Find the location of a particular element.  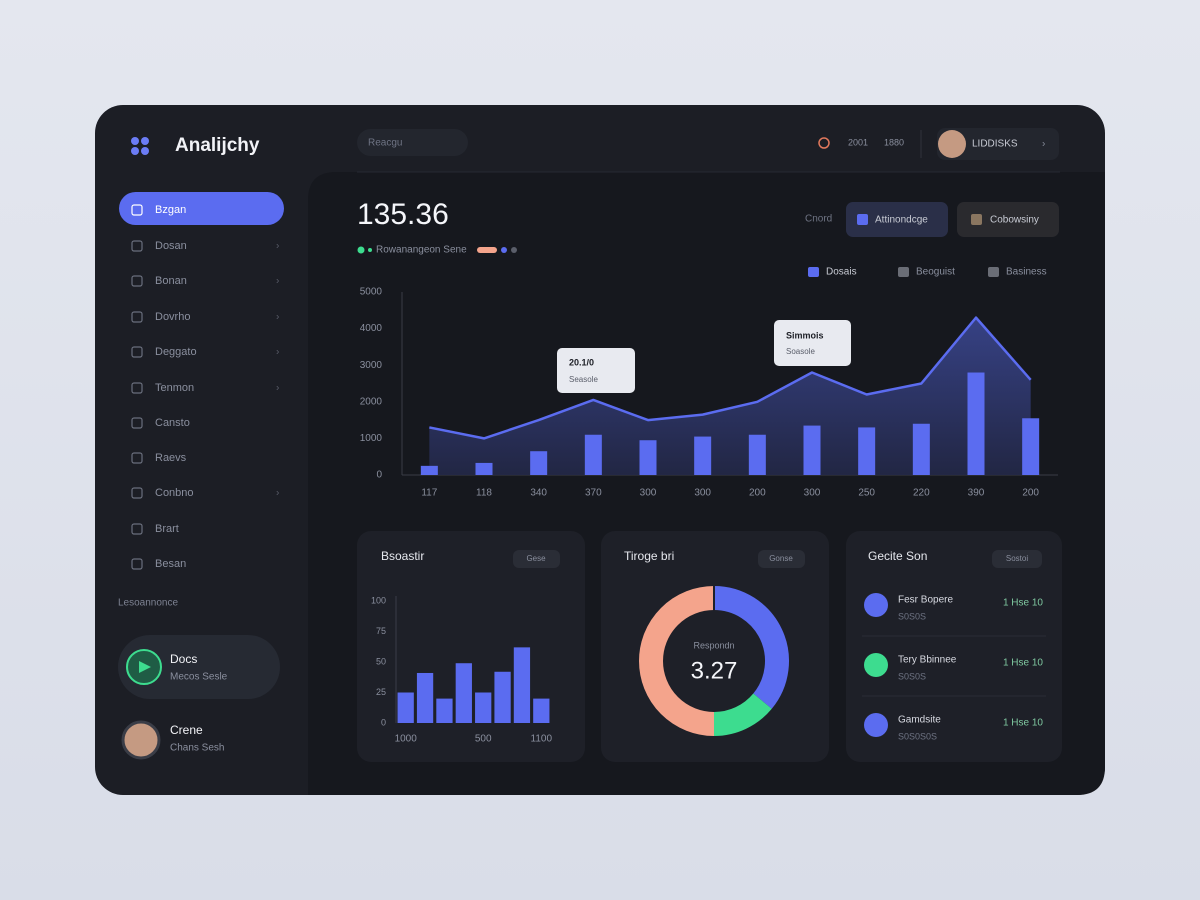

caption-pill is located at coordinates (487, 250).